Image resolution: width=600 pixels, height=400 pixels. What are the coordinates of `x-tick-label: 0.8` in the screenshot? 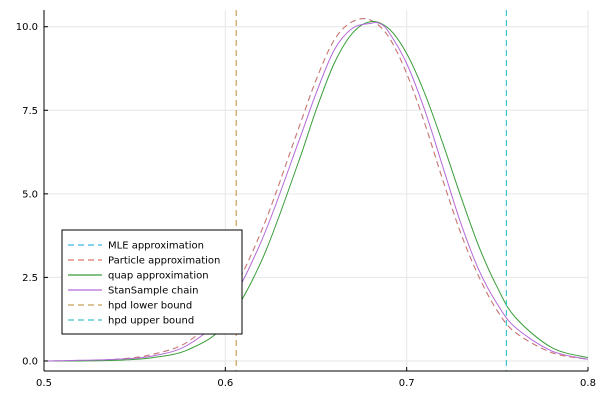 It's located at (588, 383).